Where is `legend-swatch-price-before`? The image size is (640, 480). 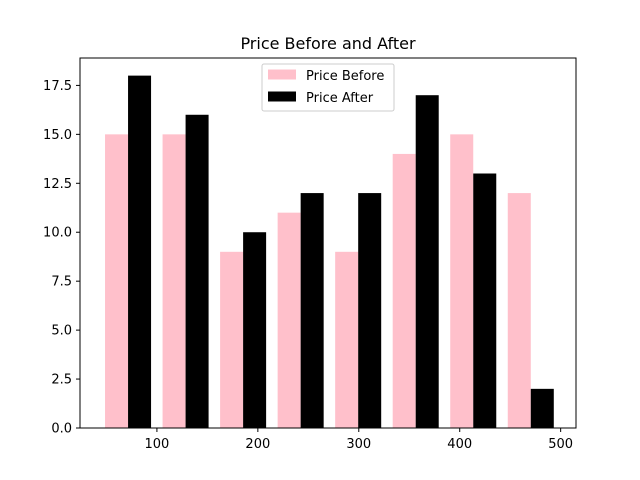
legend-swatch-price-before is located at coordinates (282, 74).